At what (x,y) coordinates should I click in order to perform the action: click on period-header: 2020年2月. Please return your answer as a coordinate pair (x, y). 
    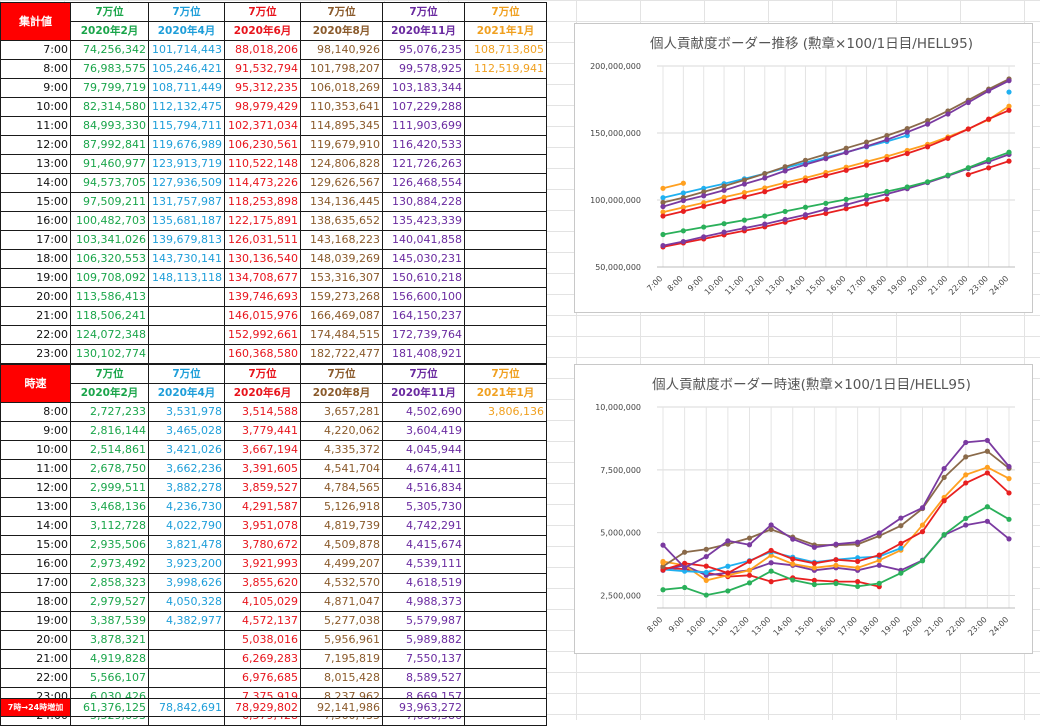
    Looking at the image, I should click on (109, 393).